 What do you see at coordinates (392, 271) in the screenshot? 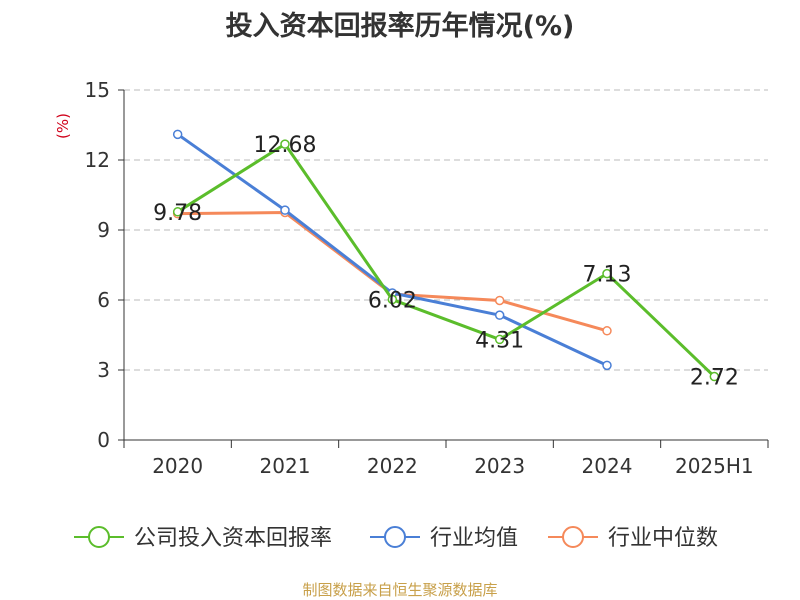
I see `series-industry_median` at bounding box center [392, 271].